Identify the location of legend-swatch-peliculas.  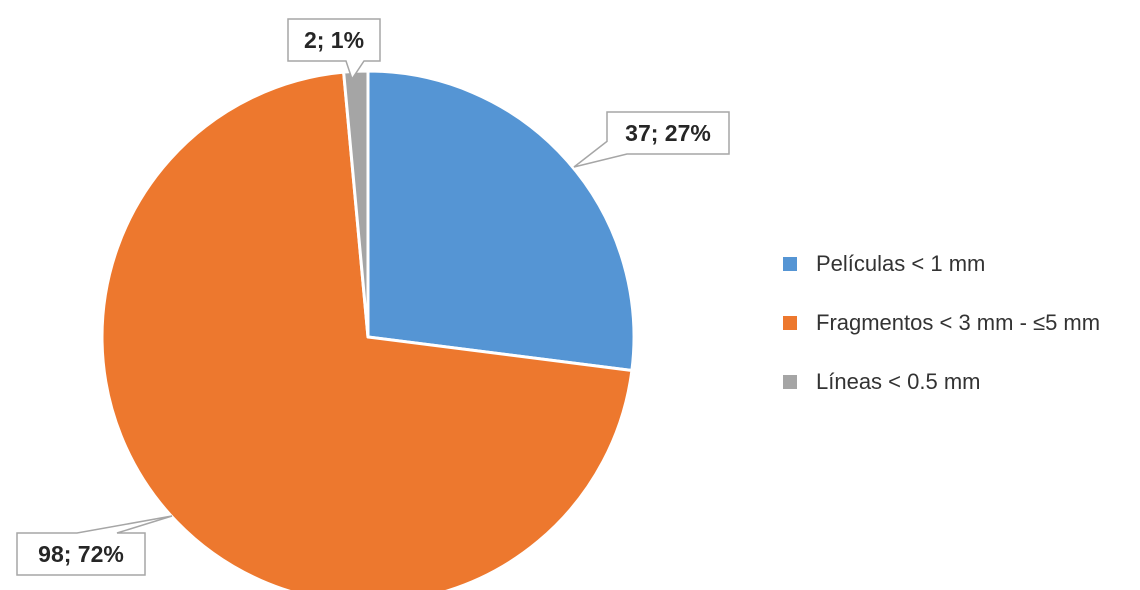
(790, 264).